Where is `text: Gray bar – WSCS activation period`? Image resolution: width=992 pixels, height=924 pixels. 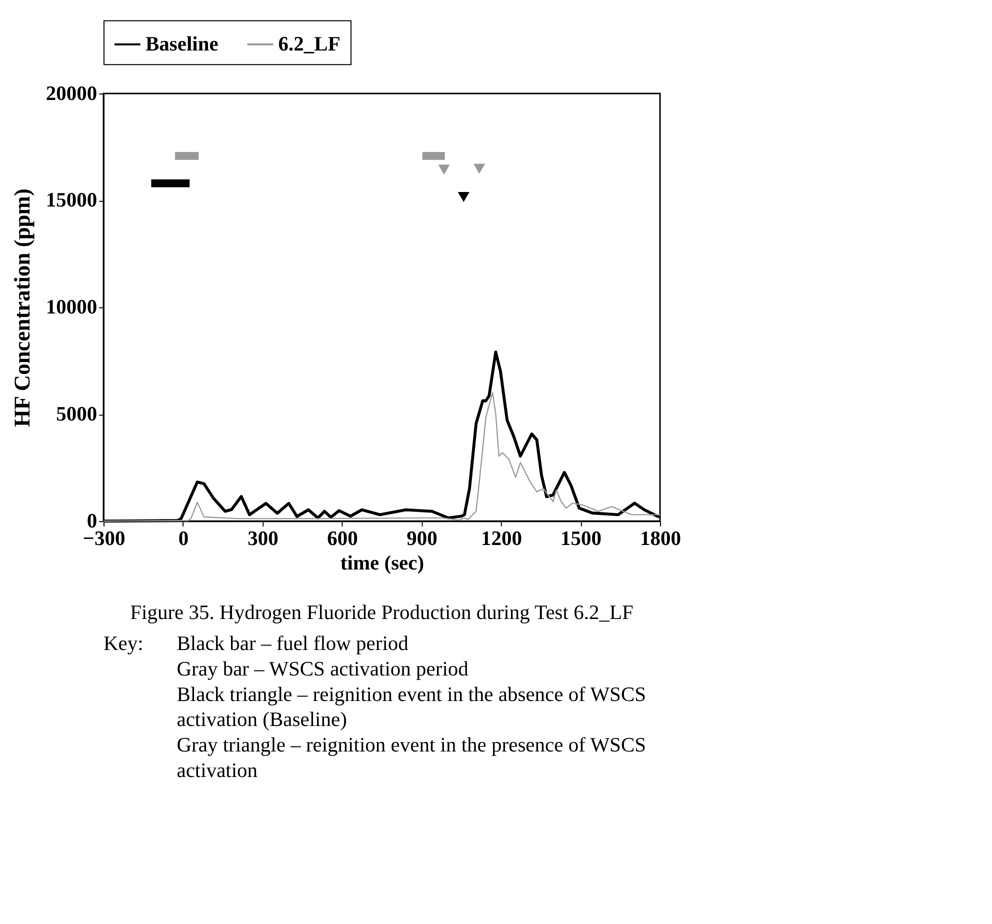
text: Gray bar – WSCS activation period is located at coordinates (322, 669).